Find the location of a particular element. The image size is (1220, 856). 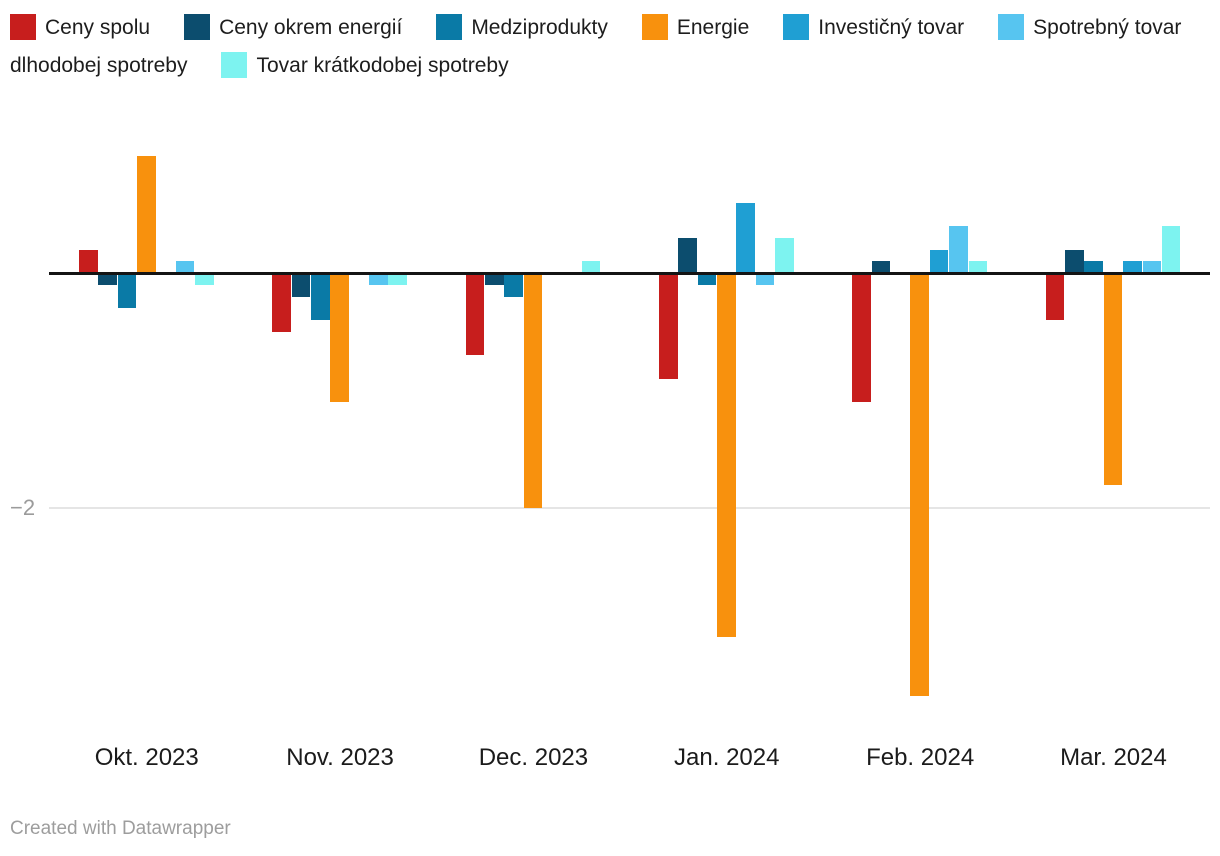

legend-item-3: Energie is located at coordinates (695, 27).